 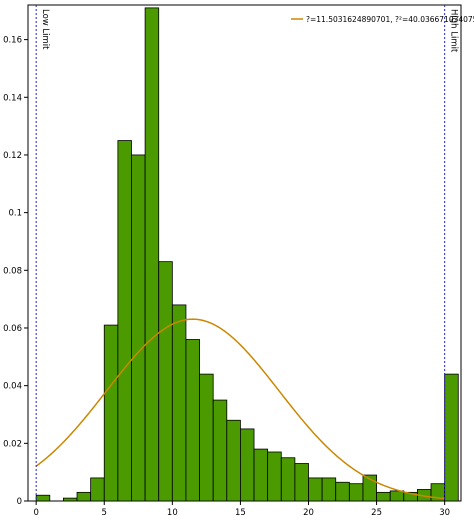 I want to click on y-tick-label: 0.02, so click(x=12, y=444).